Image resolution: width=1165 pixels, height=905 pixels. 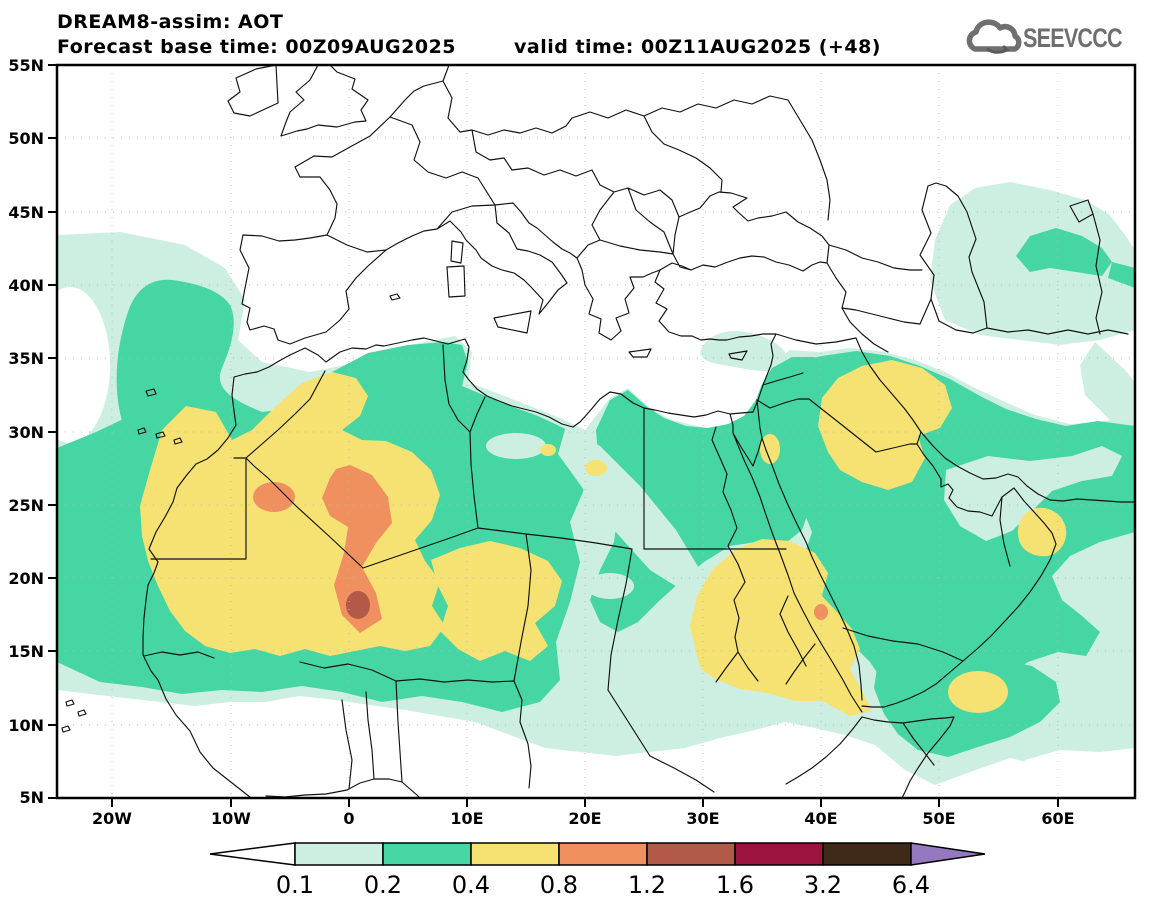 I want to click on lat-tick-label: 40N, so click(x=26, y=285).